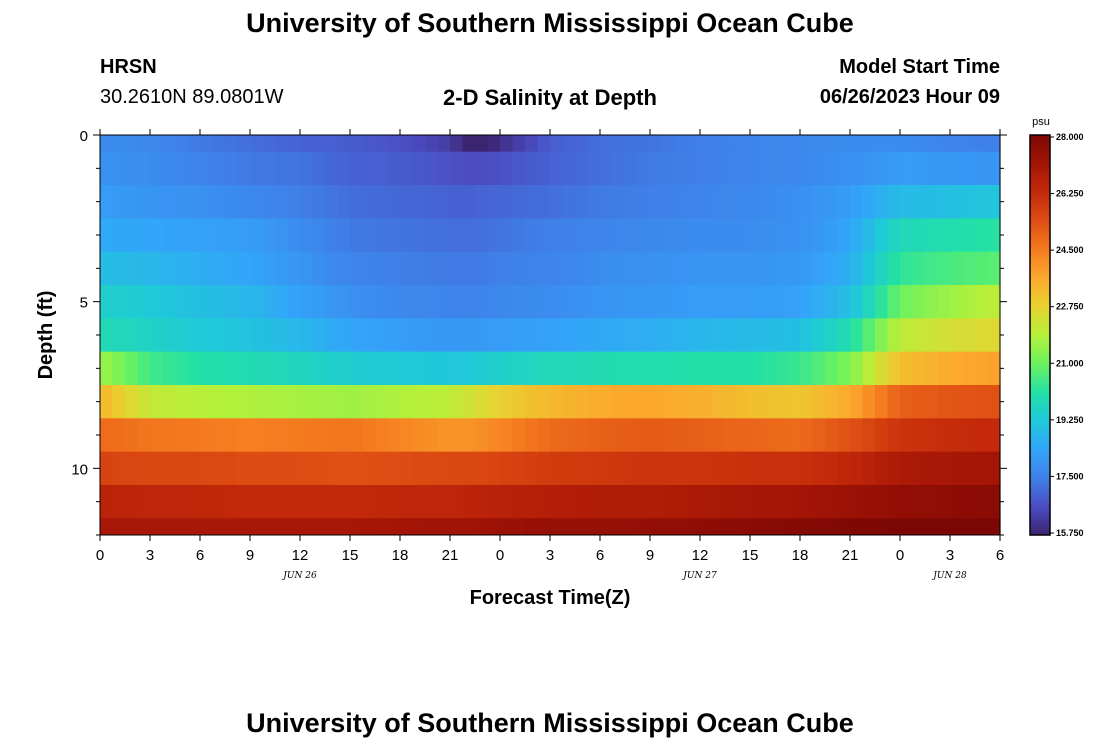  Describe the element at coordinates (550, 555) in the screenshot. I see `x-tick-labels: 0 3 6 9 12 15 18 21 0 3 6 9 12 15 18 21 0 3 6` at that location.